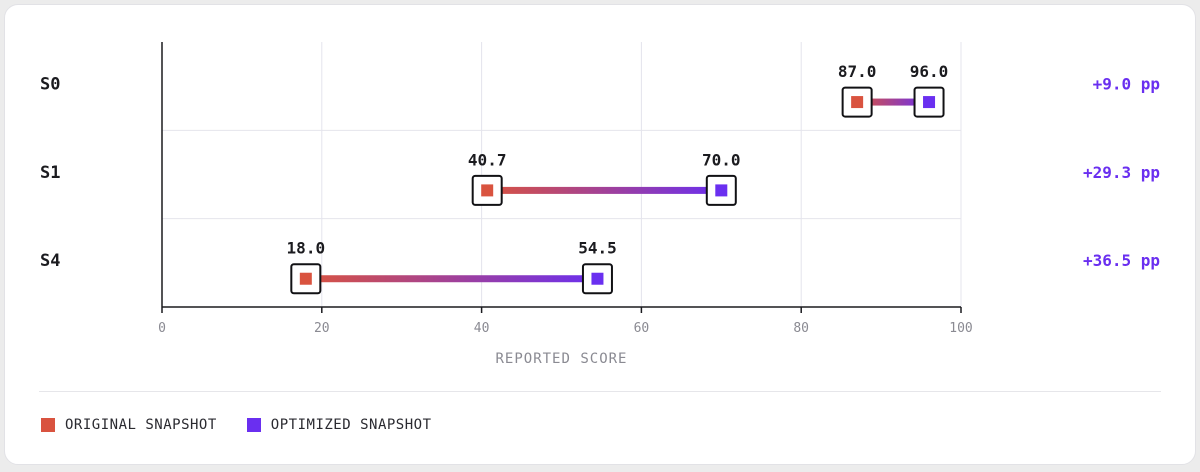 The width and height of the screenshot is (1200, 472). Describe the element at coordinates (305, 278) in the screenshot. I see `marker-original-s4` at that location.